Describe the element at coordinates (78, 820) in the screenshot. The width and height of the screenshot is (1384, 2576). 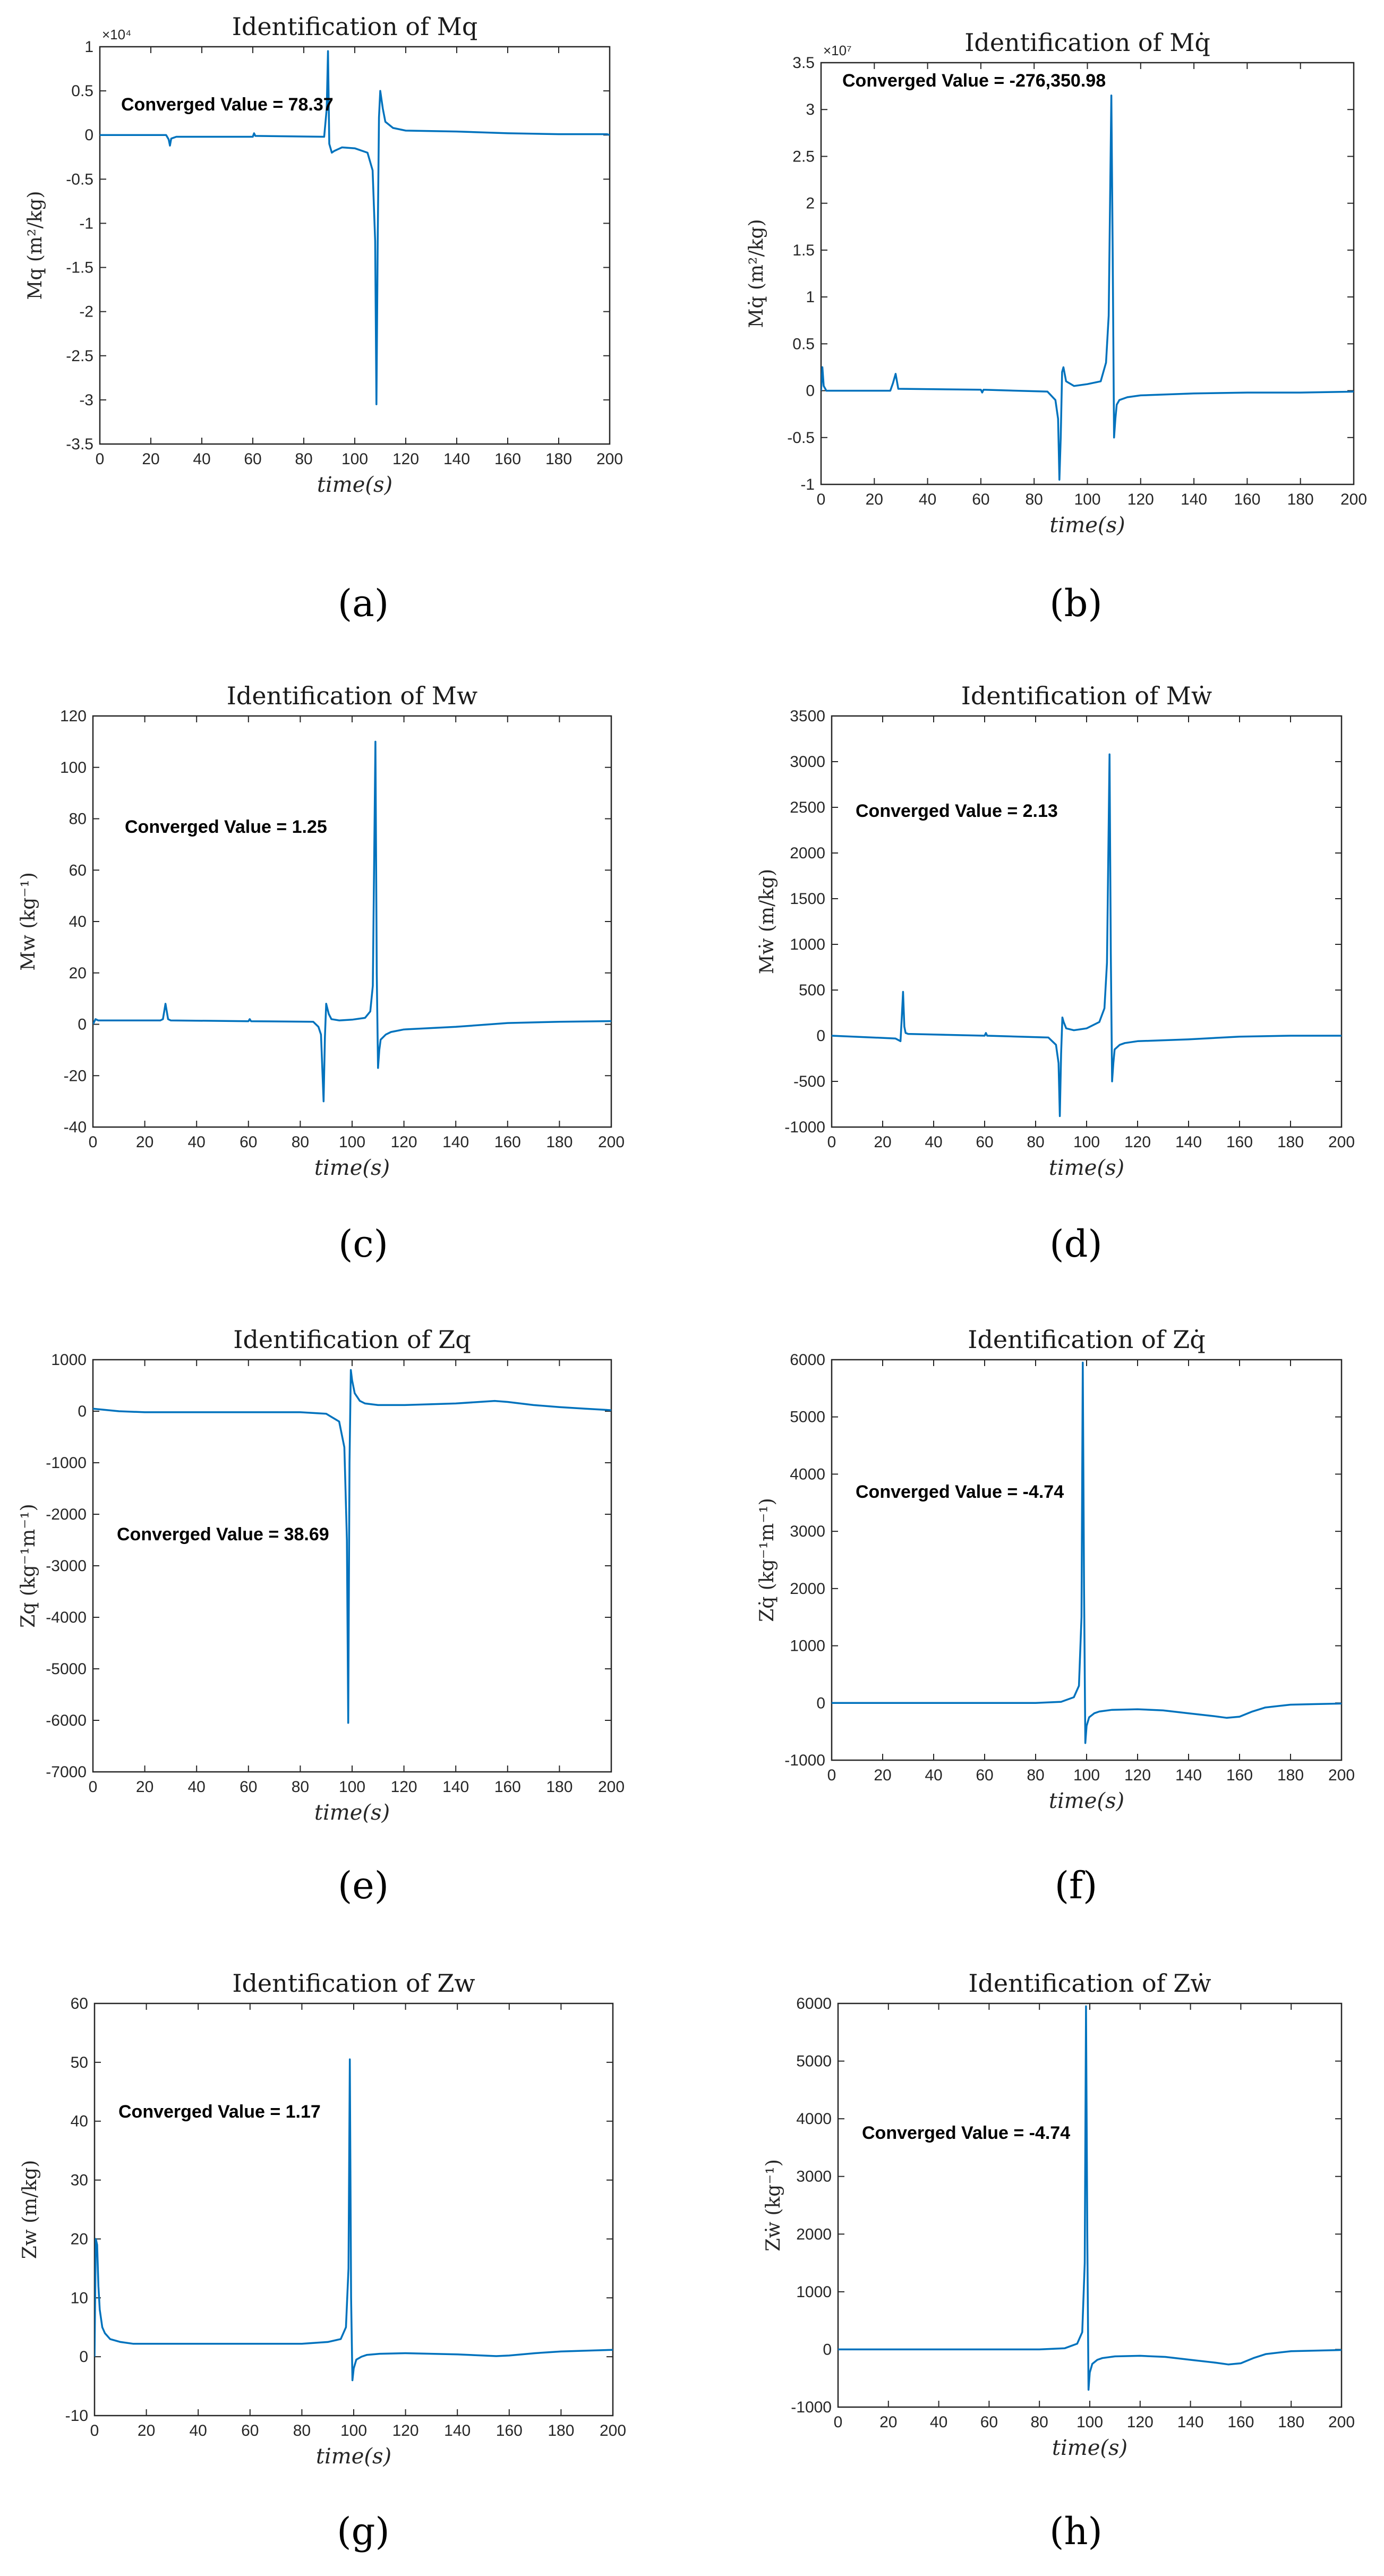
I see `y-tick-label: 80` at that location.